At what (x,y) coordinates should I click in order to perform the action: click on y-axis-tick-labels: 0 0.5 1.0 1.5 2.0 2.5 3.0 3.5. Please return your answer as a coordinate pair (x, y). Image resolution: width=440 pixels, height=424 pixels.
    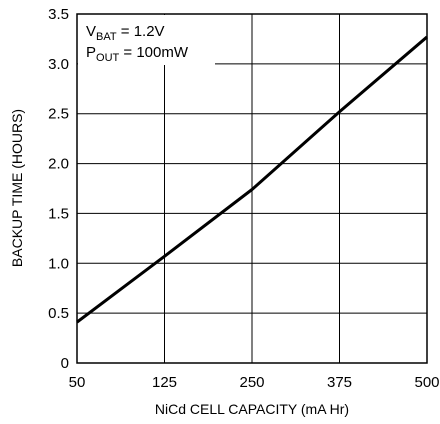
    Looking at the image, I should click on (58, 189).